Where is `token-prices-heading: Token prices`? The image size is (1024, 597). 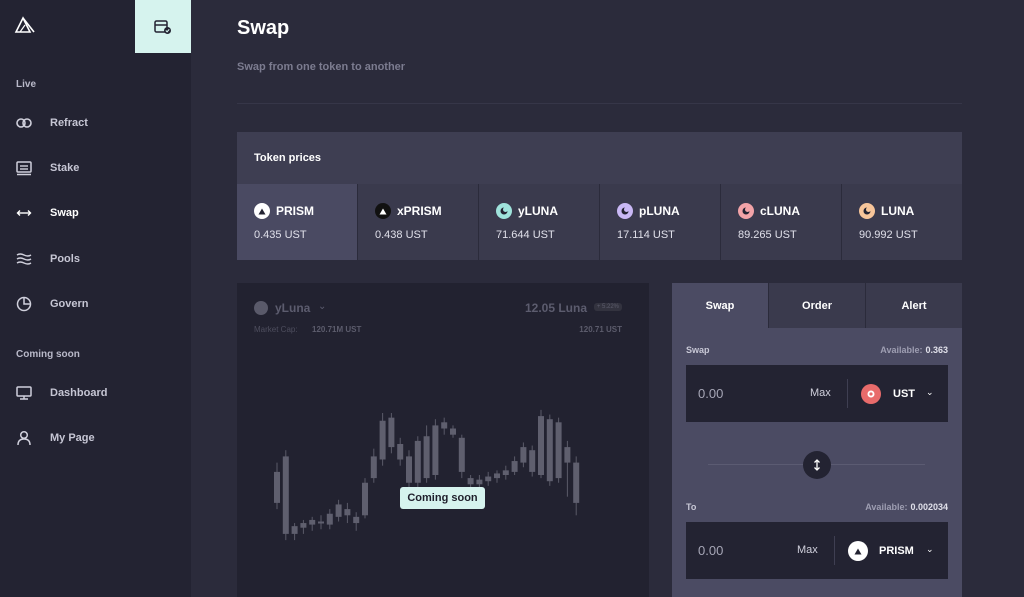 token-prices-heading: Token prices is located at coordinates (599, 158).